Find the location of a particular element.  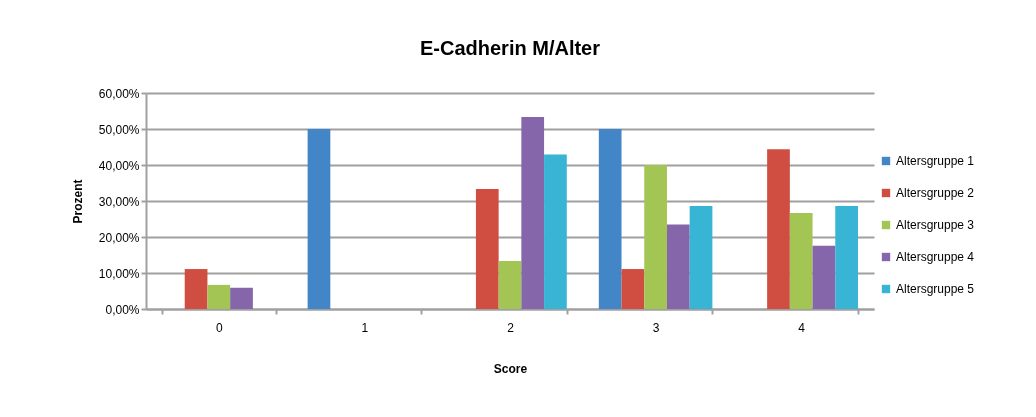

x-tick-label: 3 is located at coordinates (656, 327).